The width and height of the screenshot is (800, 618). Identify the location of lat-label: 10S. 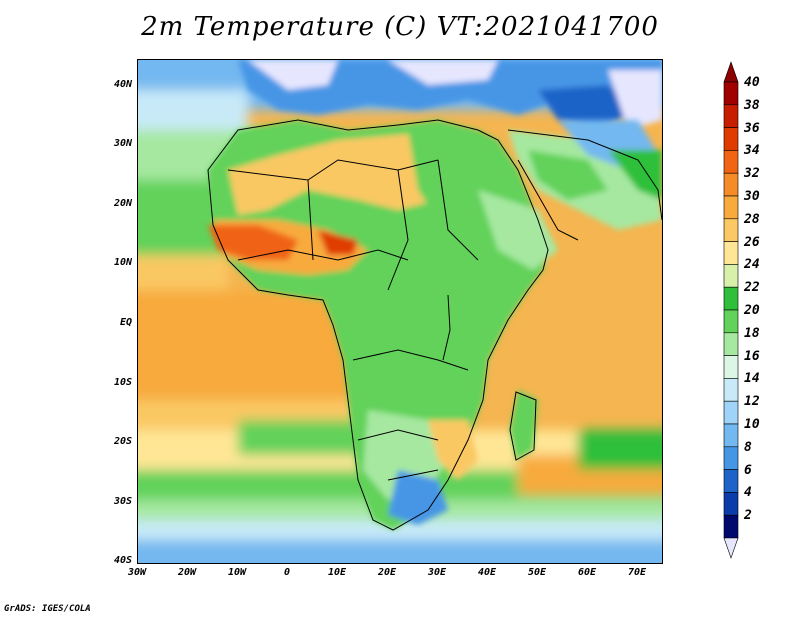
(122, 382).